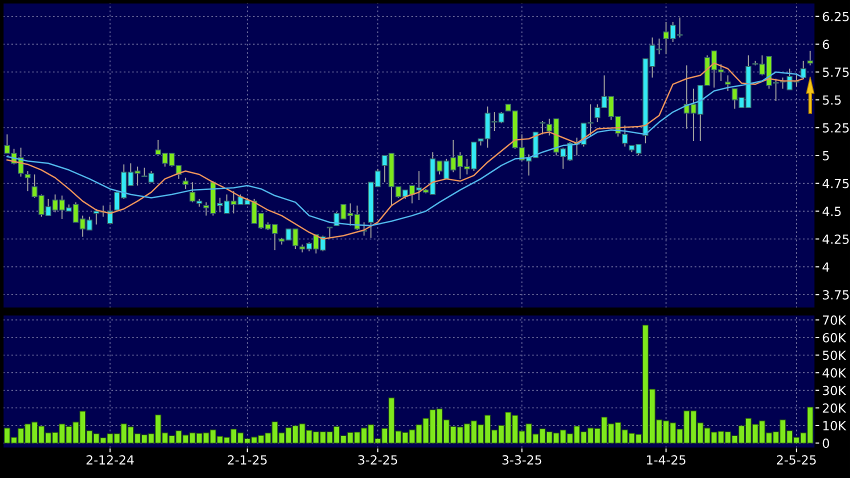  What do you see at coordinates (835, 128) in the screenshot?
I see `y-tick-label: 5.25` at bounding box center [835, 128].